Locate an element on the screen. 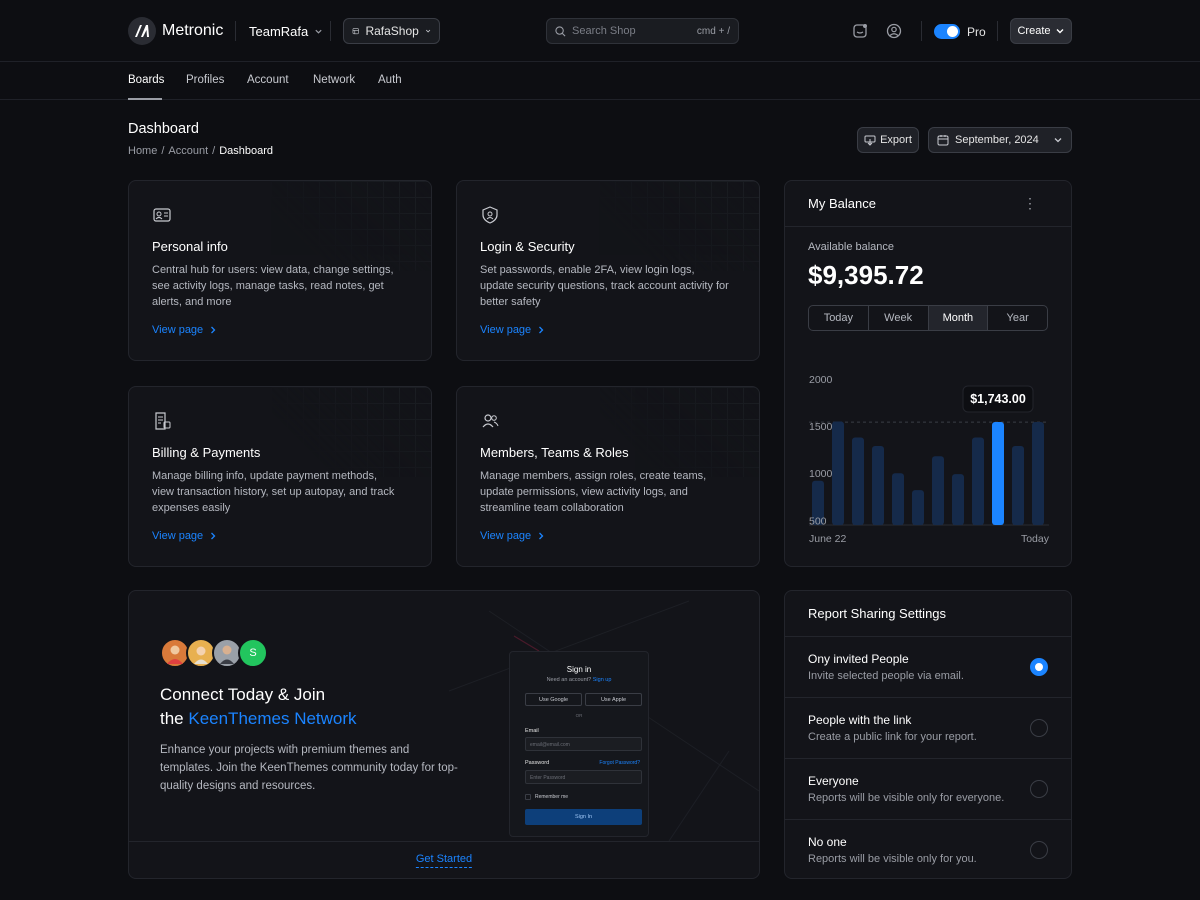  period-month: Month is located at coordinates (958, 318).